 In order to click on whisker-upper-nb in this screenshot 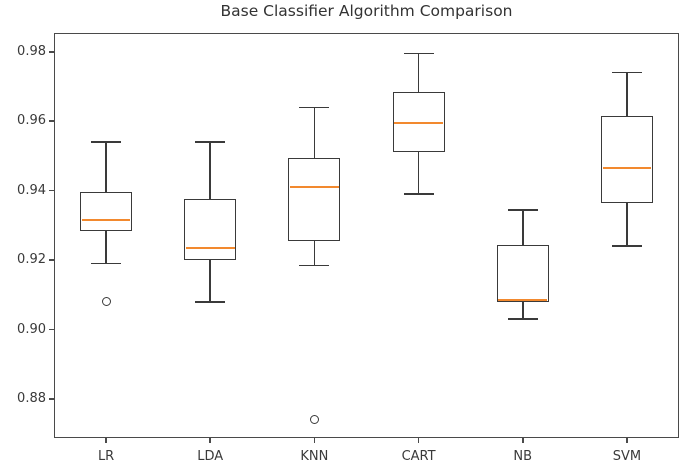, I will do `click(522, 227)`.